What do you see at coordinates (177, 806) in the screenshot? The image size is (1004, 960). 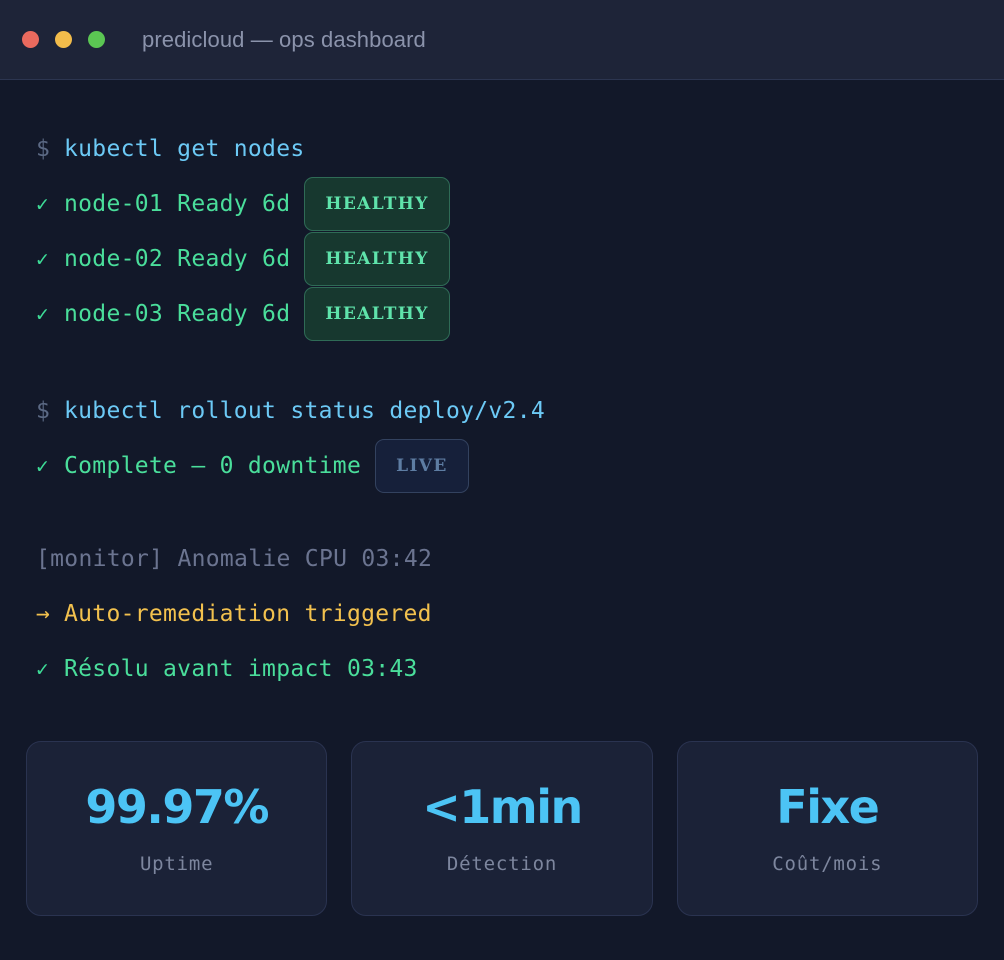 I see `stat-value: 99.97%` at bounding box center [177, 806].